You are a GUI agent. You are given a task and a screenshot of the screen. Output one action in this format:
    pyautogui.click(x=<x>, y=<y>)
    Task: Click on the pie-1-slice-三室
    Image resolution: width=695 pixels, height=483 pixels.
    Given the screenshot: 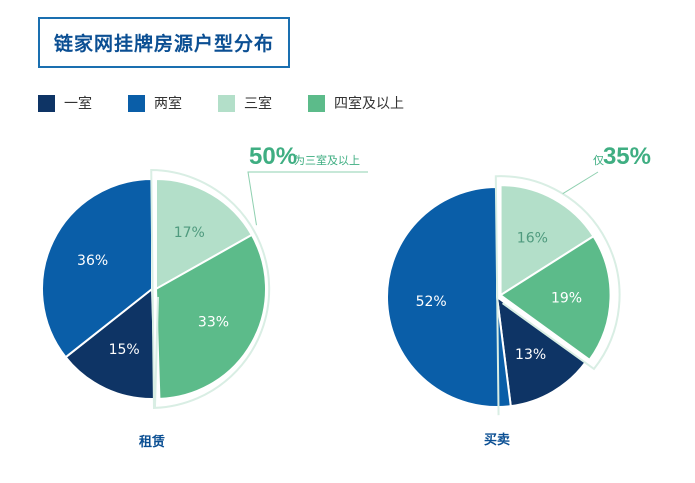 What is the action you would take?
    pyautogui.click(x=204, y=234)
    